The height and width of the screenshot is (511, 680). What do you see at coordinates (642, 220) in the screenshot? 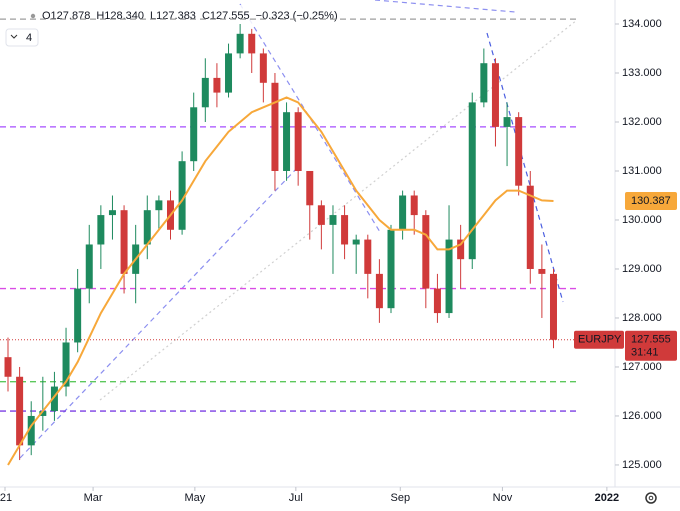
I see `y-tick-label: 130.000` at bounding box center [642, 220].